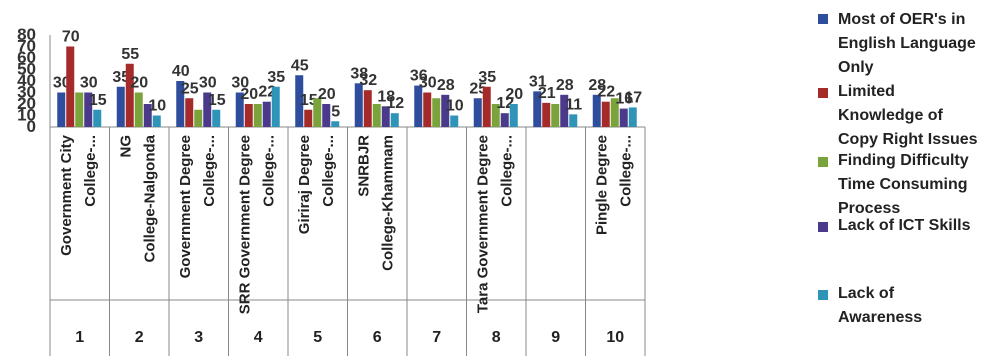 The width and height of the screenshot is (1001, 356). Describe the element at coordinates (633, 97) in the screenshot. I see `data-label: 17` at that location.